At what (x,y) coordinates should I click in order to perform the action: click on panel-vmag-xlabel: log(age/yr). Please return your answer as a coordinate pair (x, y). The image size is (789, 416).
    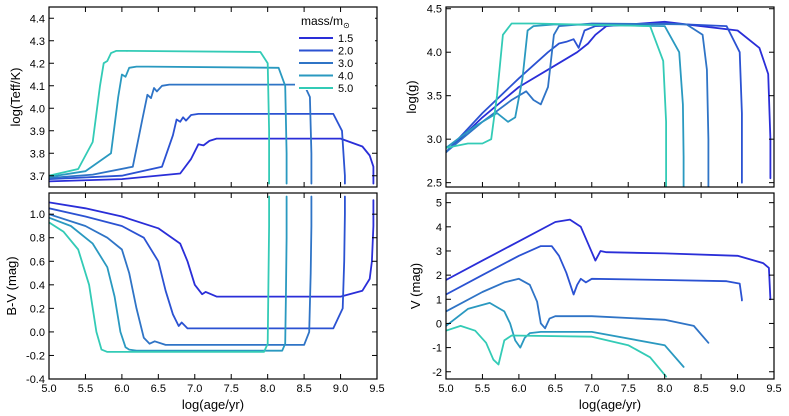
    Looking at the image, I should click on (610, 404).